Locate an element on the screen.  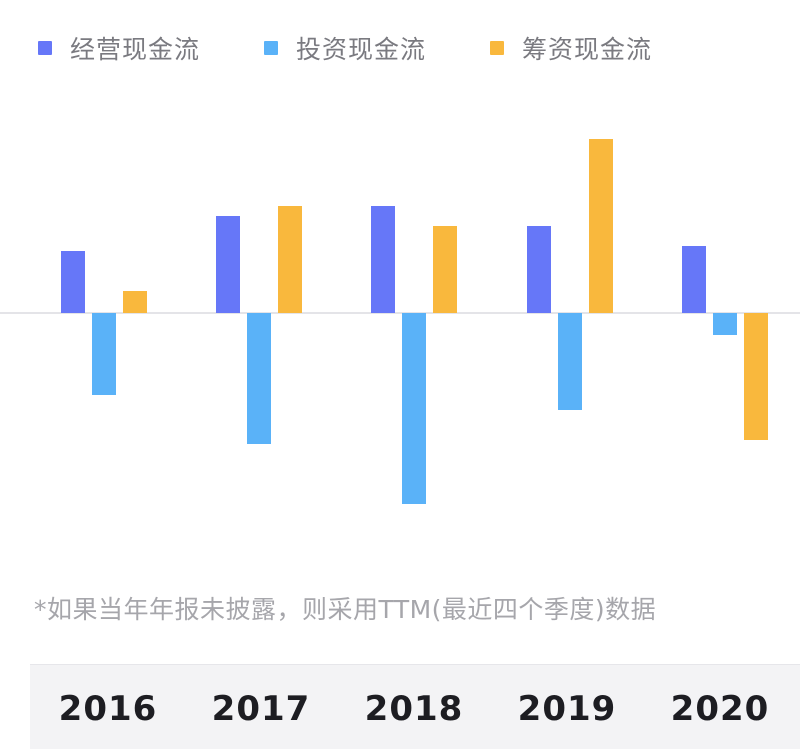
year-axis-bar: 2016 2017 2018 2019 2020 is located at coordinates (415, 706).